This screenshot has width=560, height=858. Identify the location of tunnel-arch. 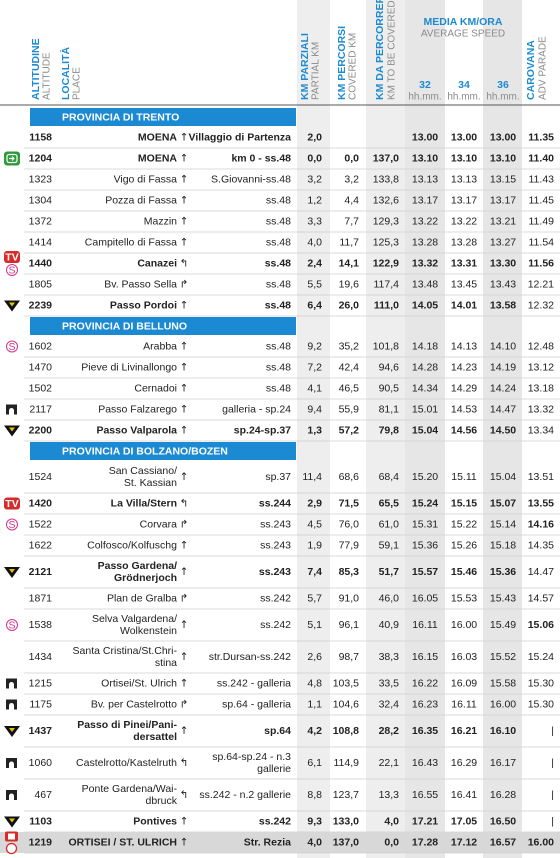
(11, 706).